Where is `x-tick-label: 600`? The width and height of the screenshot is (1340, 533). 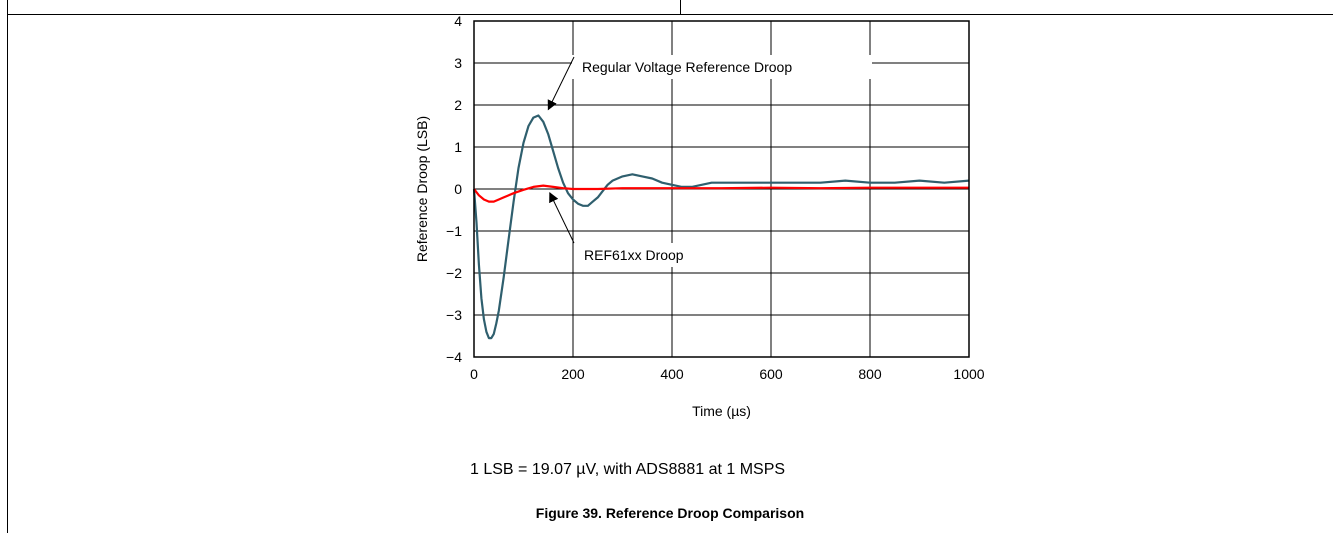 x-tick-label: 600 is located at coordinates (771, 374).